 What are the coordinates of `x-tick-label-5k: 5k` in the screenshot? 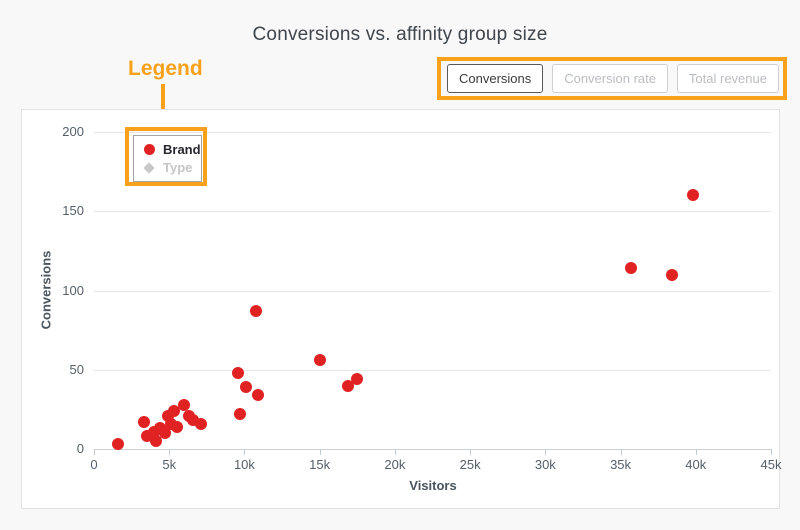 It's located at (169, 464).